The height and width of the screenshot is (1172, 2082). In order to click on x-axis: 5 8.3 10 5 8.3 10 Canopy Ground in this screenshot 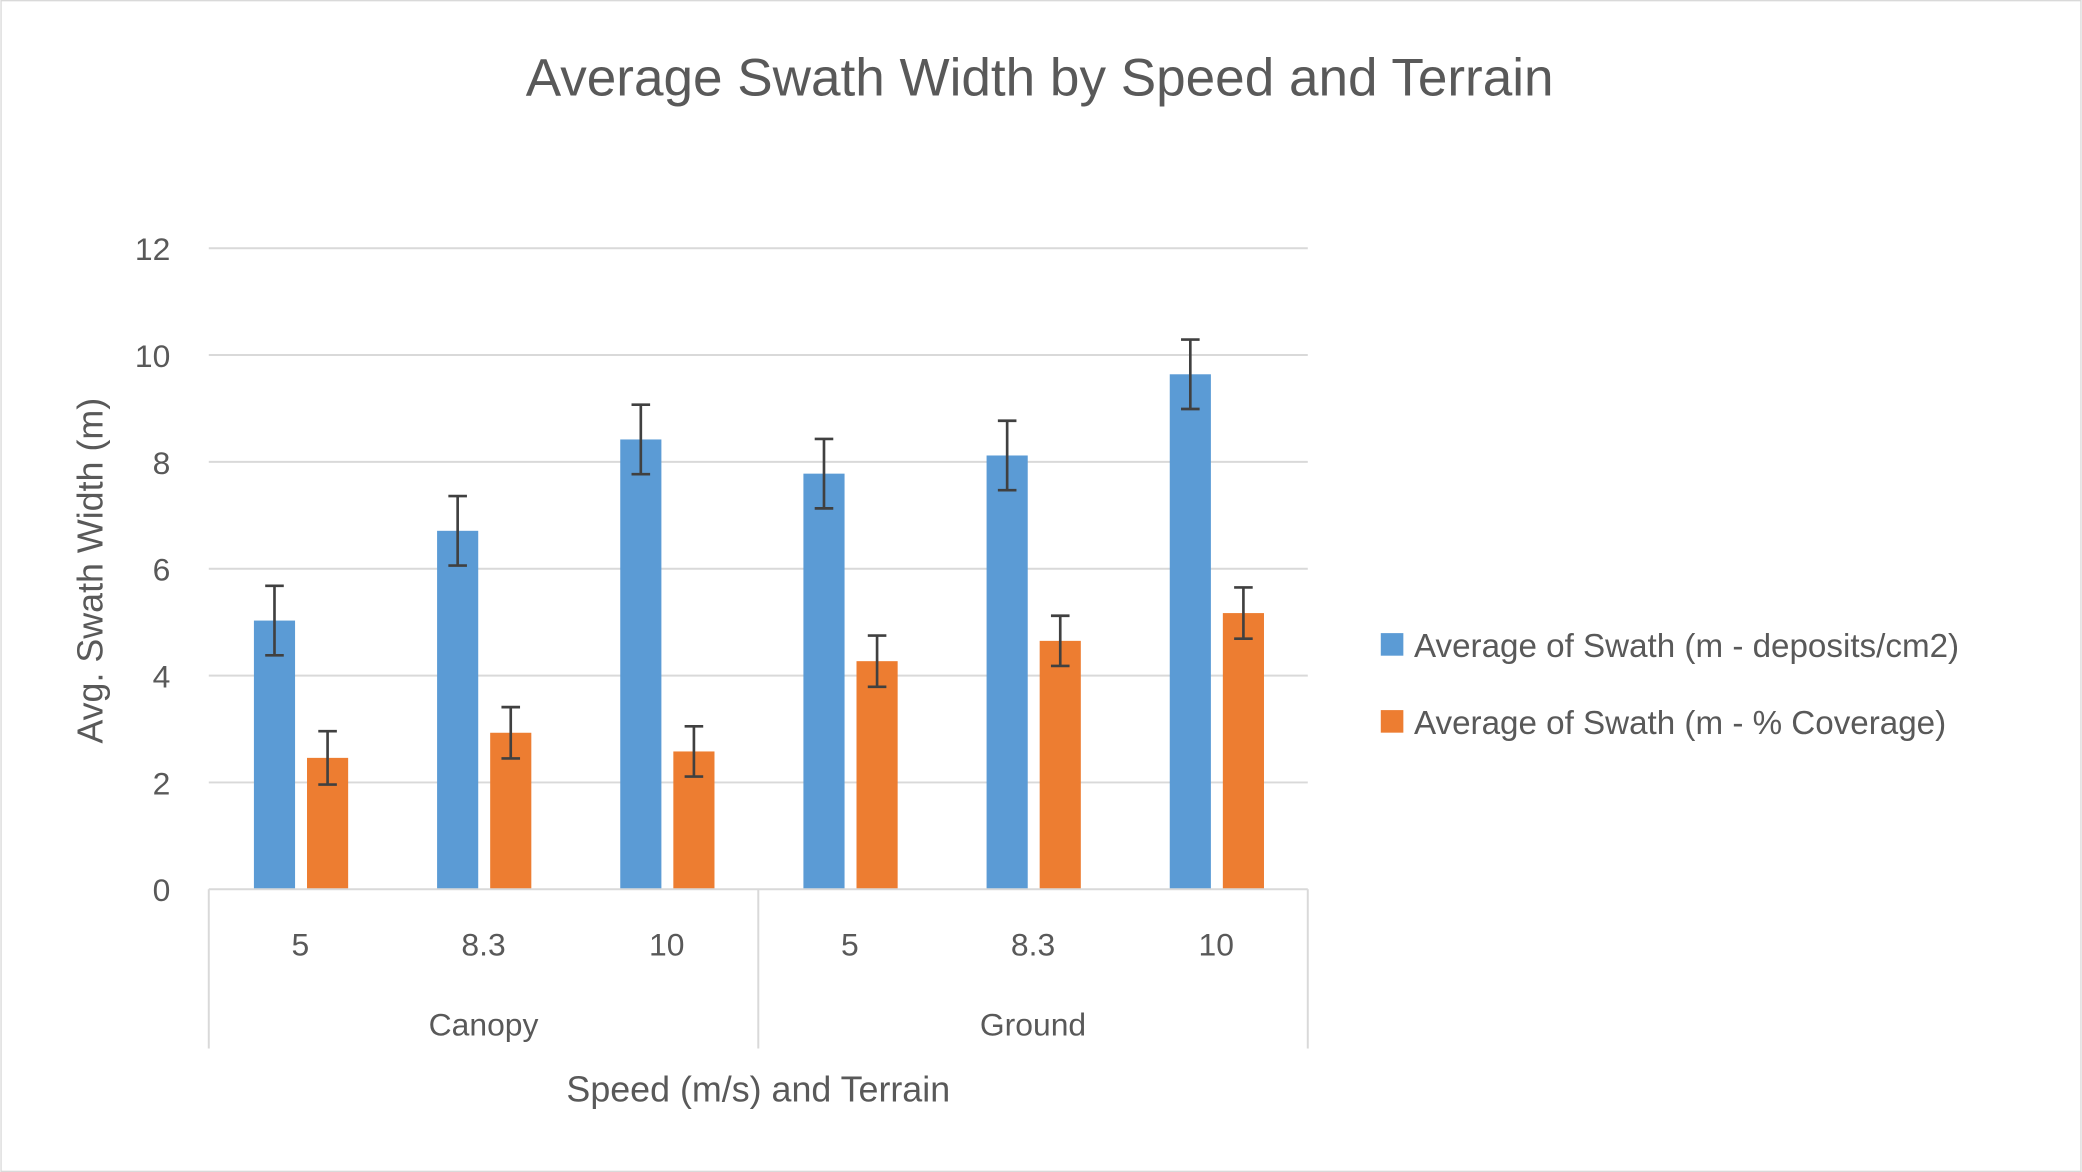, I will do `click(758, 968)`.